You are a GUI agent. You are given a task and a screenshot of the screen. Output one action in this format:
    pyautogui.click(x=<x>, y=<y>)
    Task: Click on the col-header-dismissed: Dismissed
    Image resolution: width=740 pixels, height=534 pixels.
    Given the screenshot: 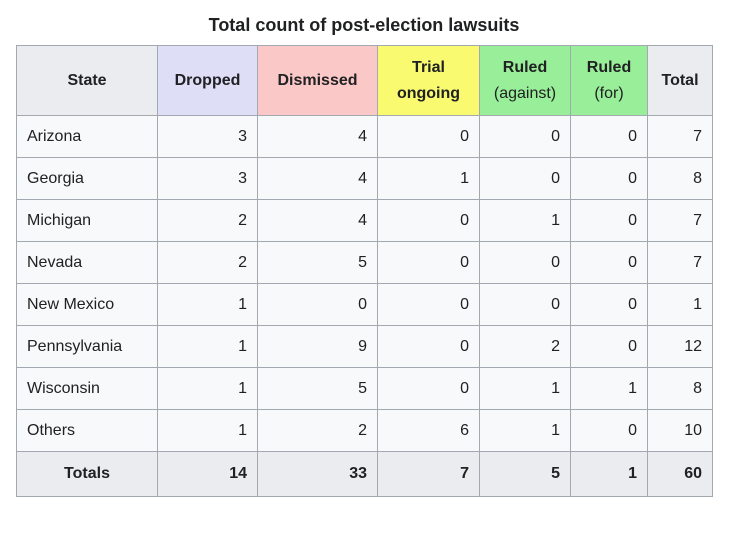 What is the action you would take?
    pyautogui.click(x=317, y=80)
    